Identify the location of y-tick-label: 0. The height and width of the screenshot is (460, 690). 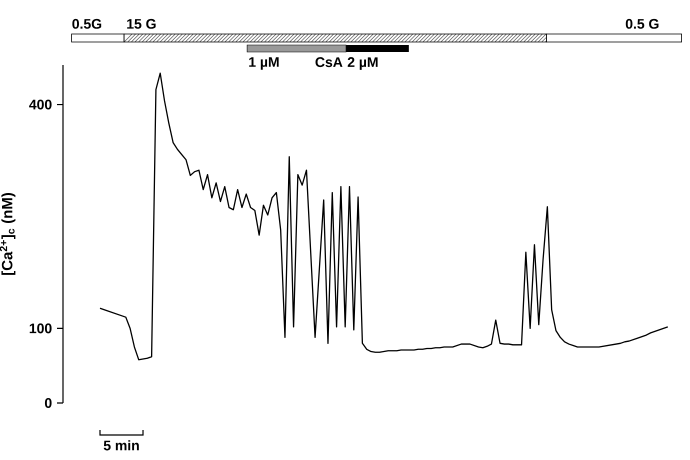
(48, 403).